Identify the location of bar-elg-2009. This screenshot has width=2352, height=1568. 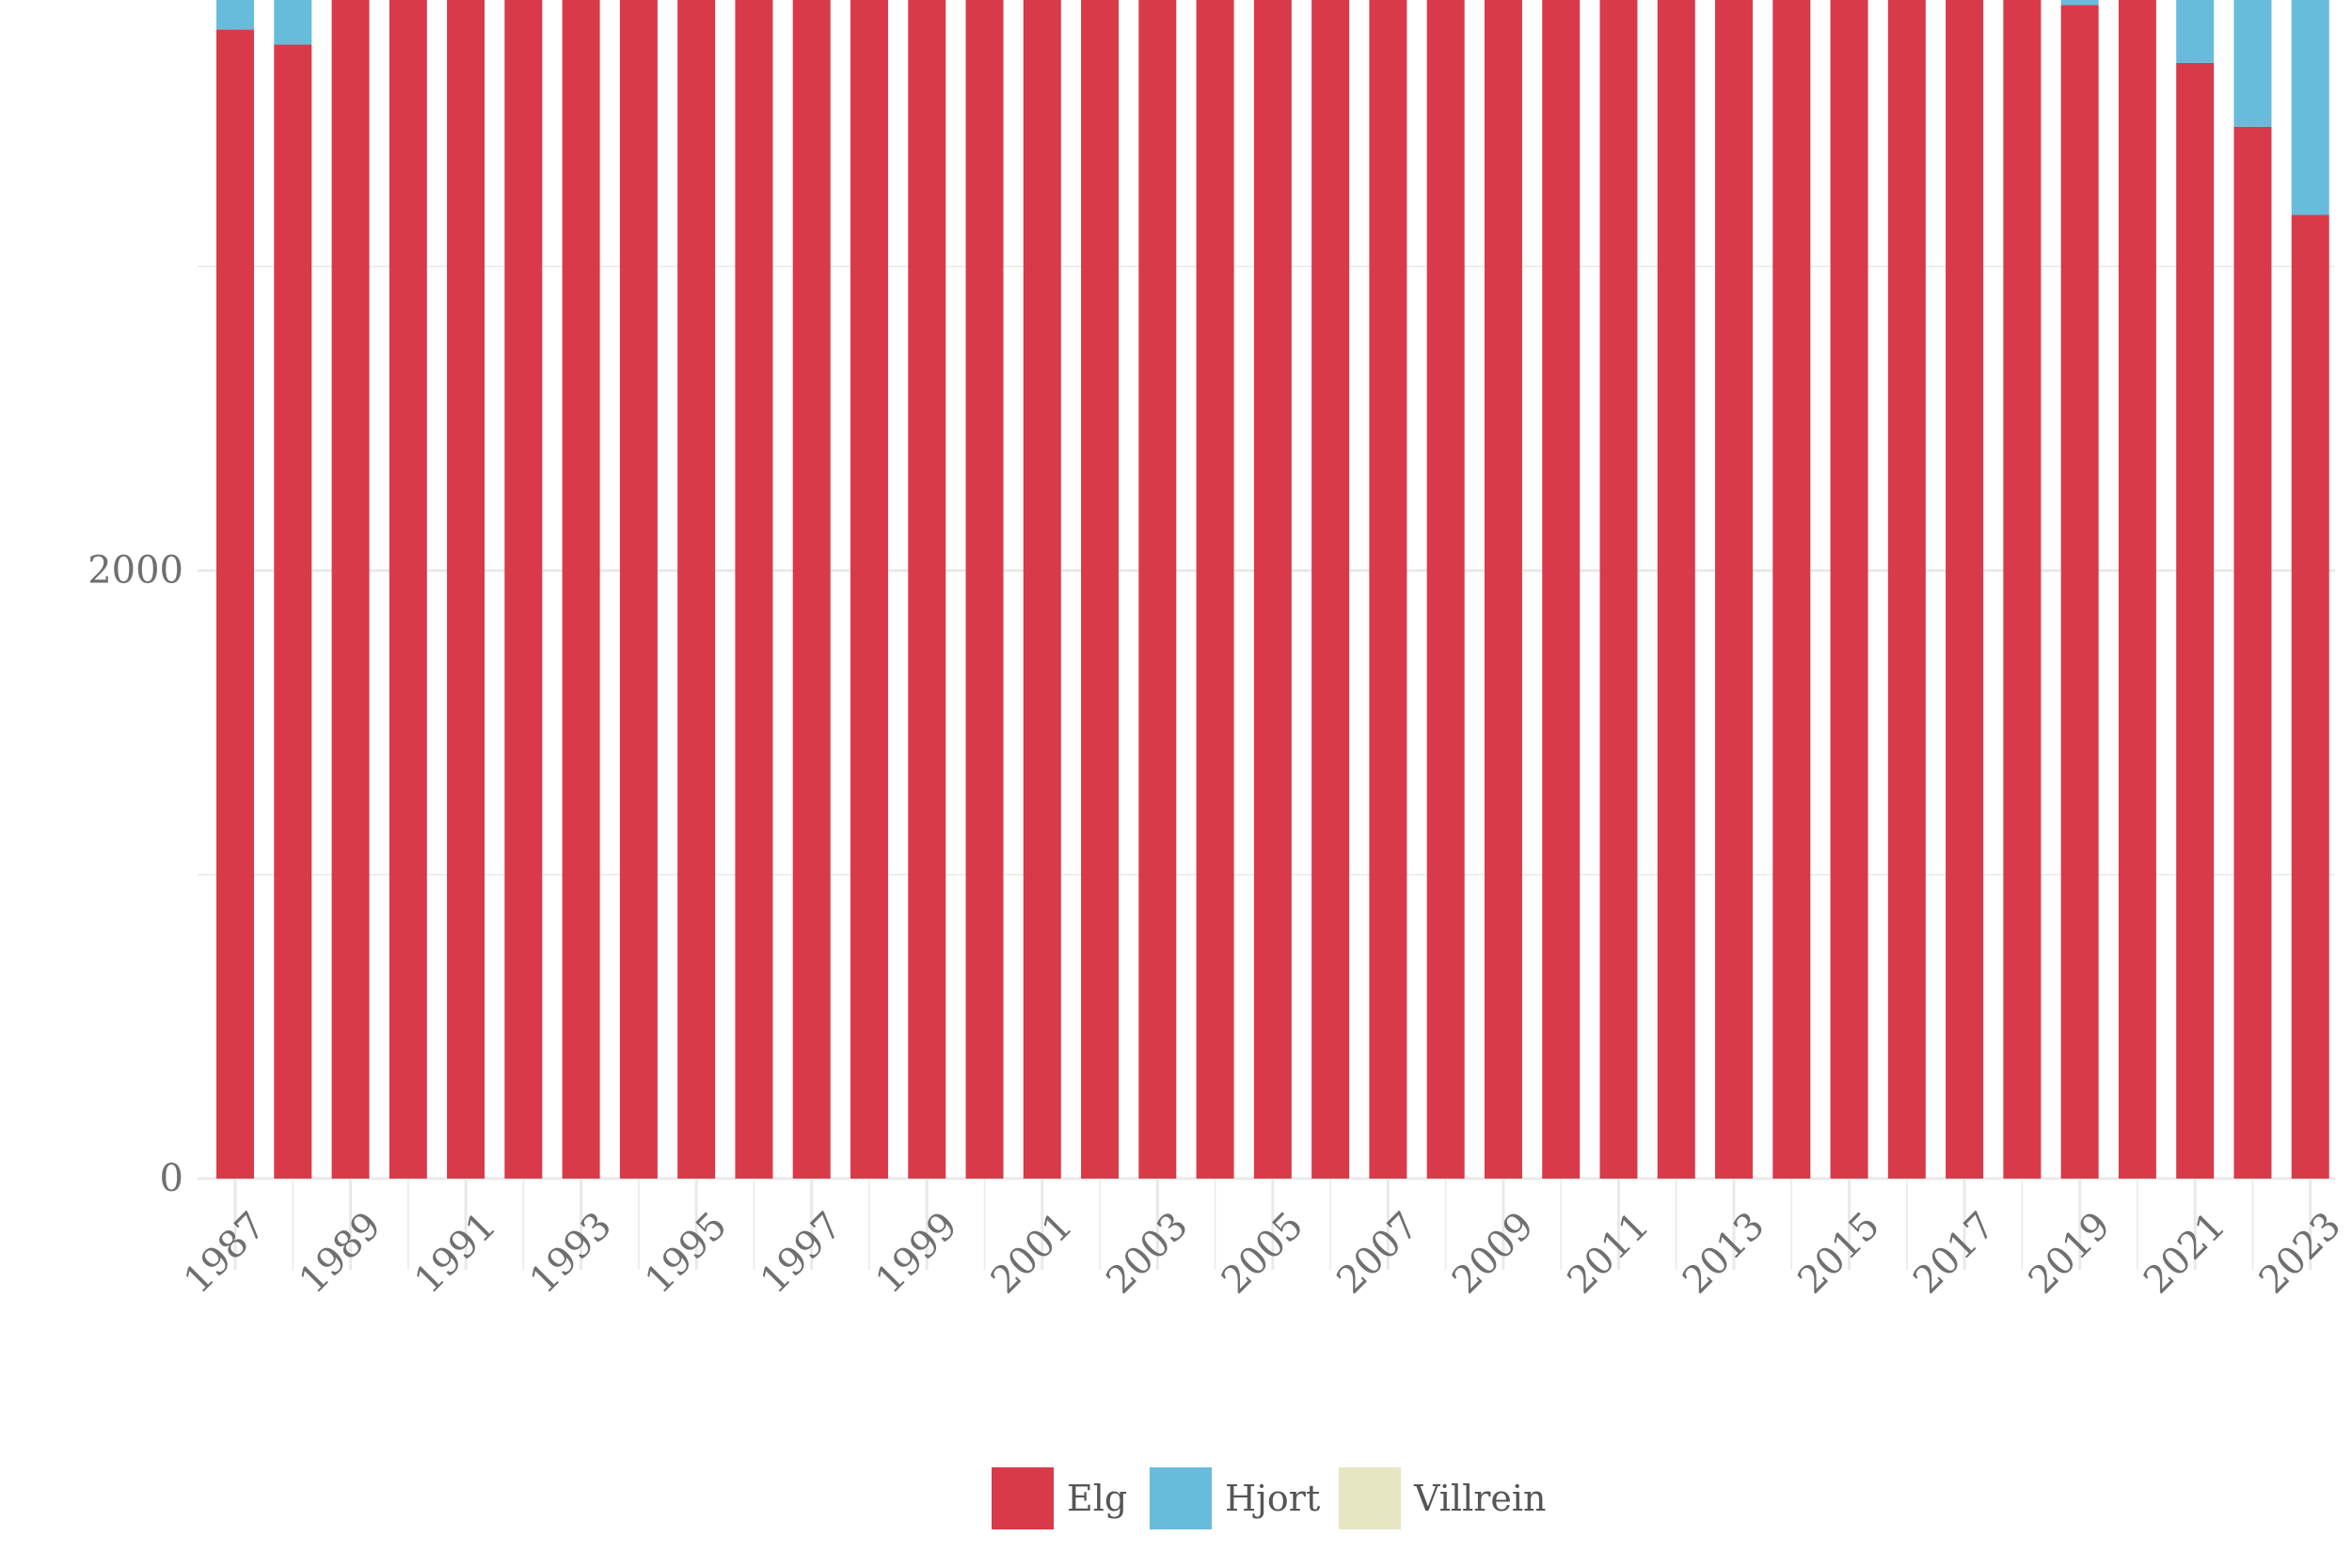
(1503, 590).